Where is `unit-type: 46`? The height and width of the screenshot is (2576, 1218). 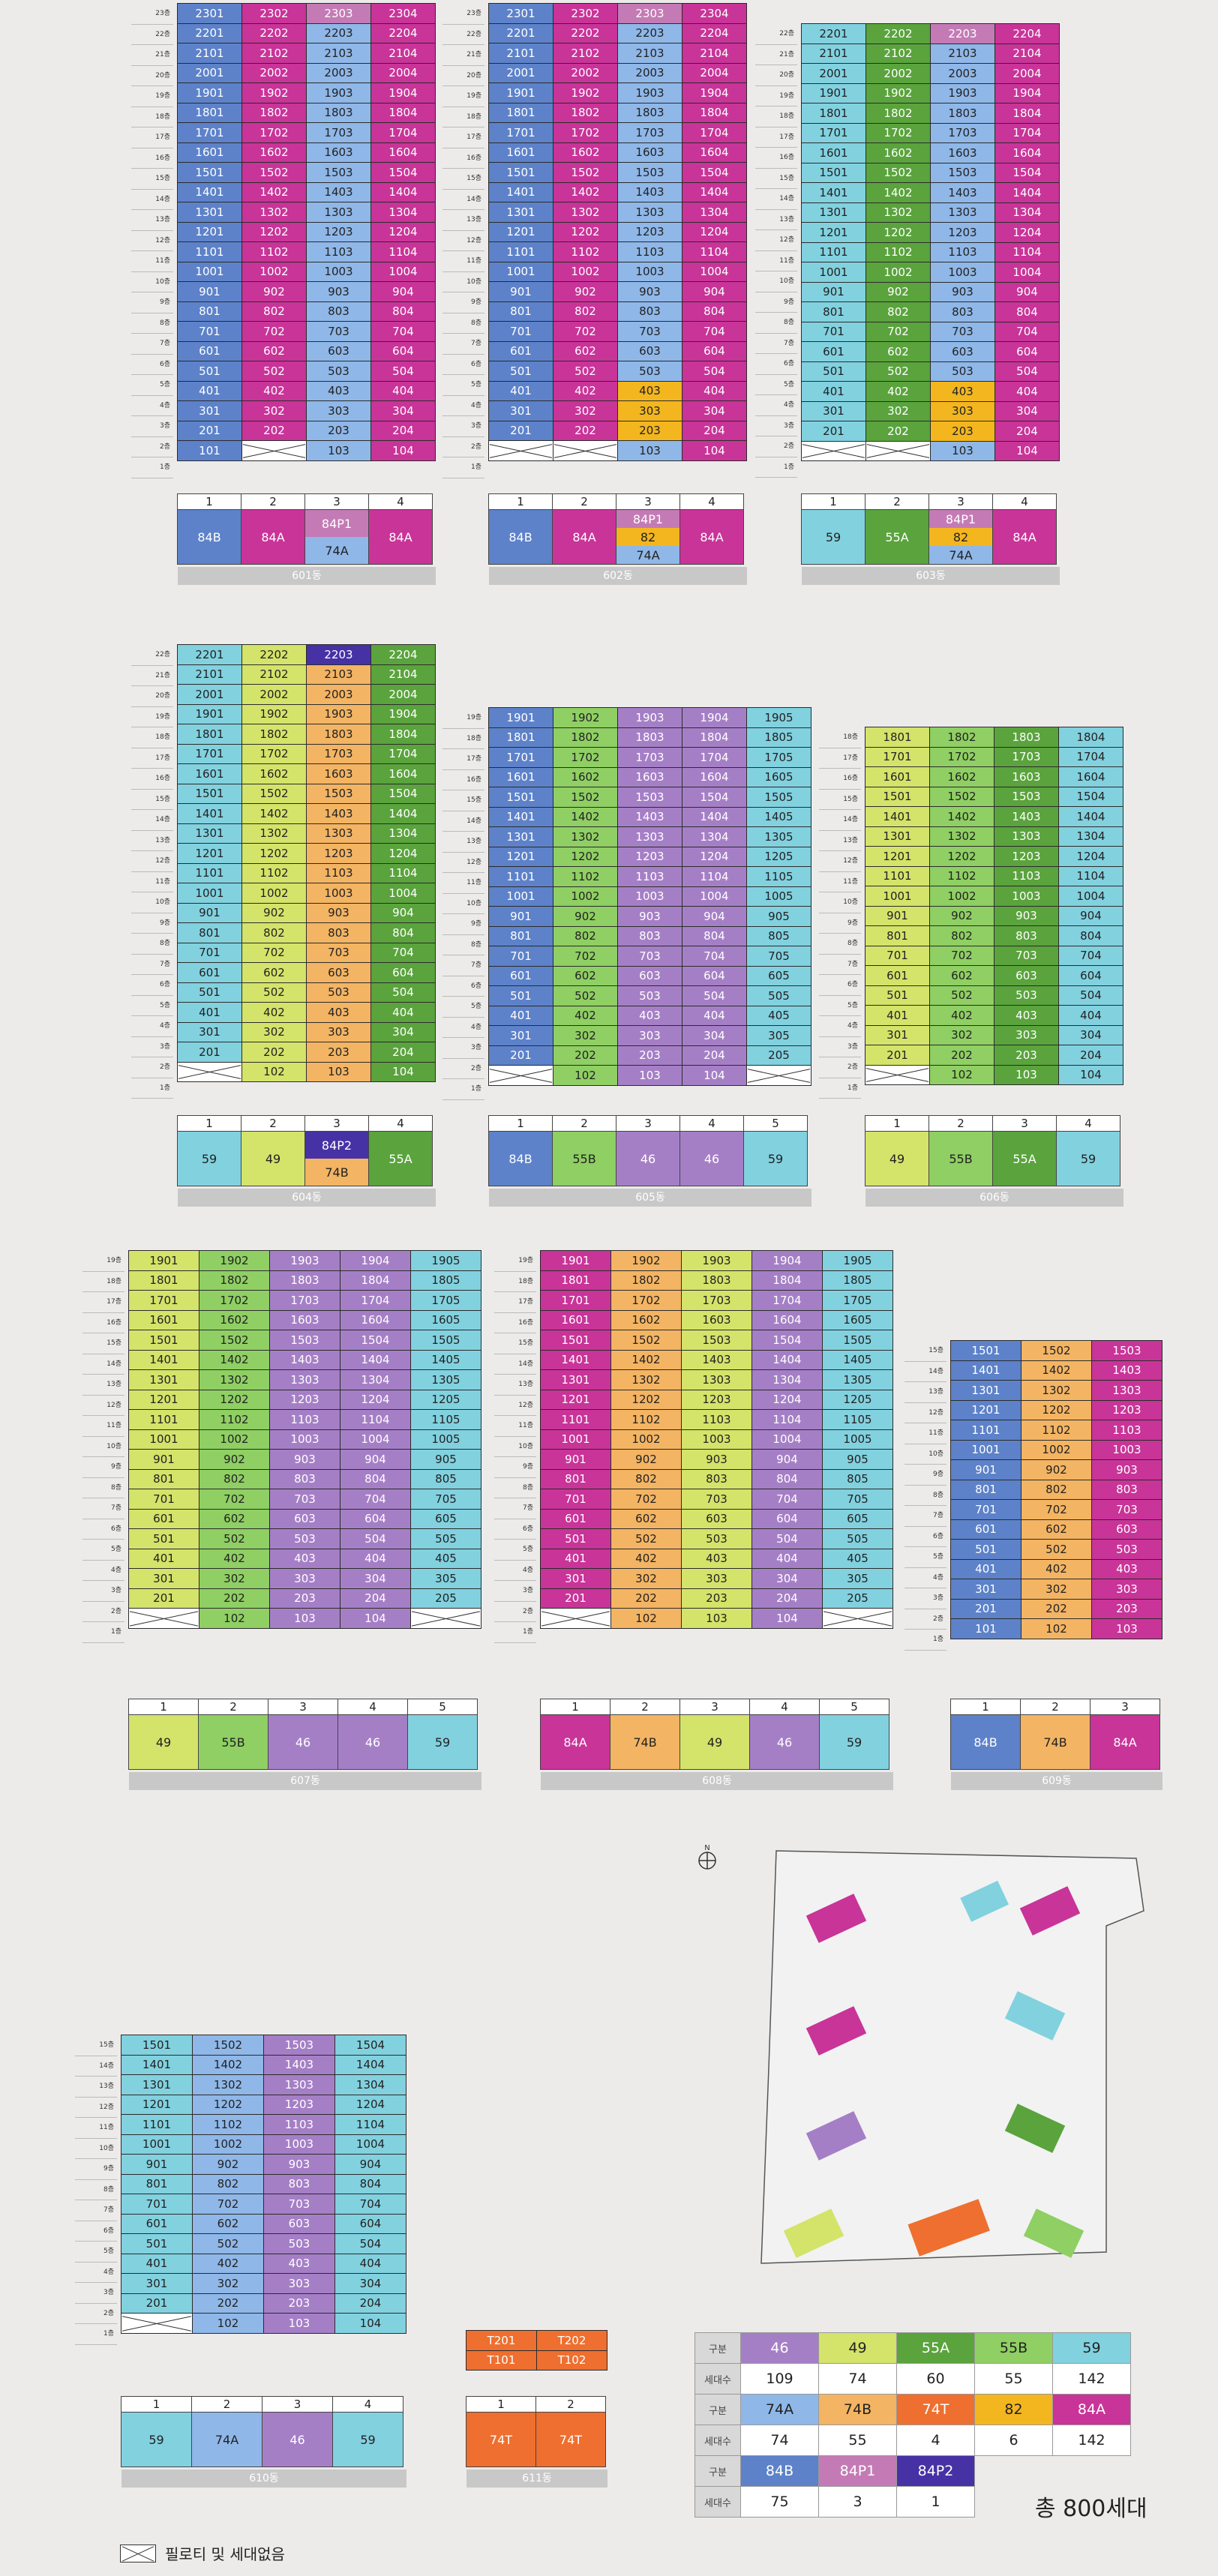
unit-type: 46 is located at coordinates (648, 1159).